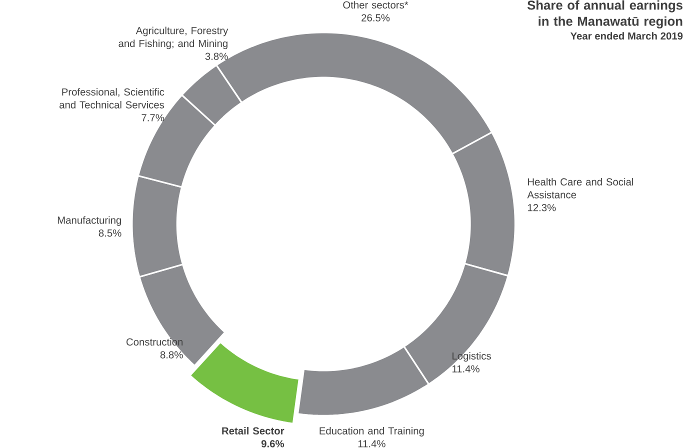  Describe the element at coordinates (626, 36) in the screenshot. I see `text: Year ended March 2019` at that location.